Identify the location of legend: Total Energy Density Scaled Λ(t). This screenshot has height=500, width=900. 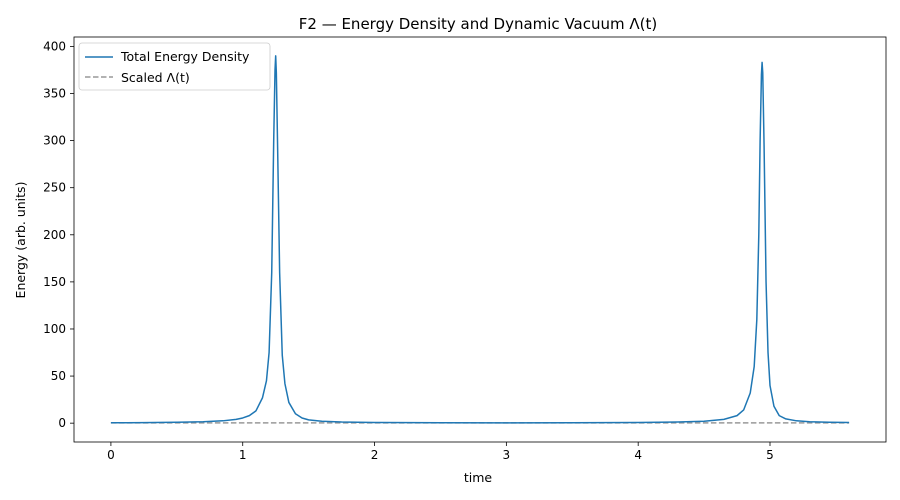
(174, 66).